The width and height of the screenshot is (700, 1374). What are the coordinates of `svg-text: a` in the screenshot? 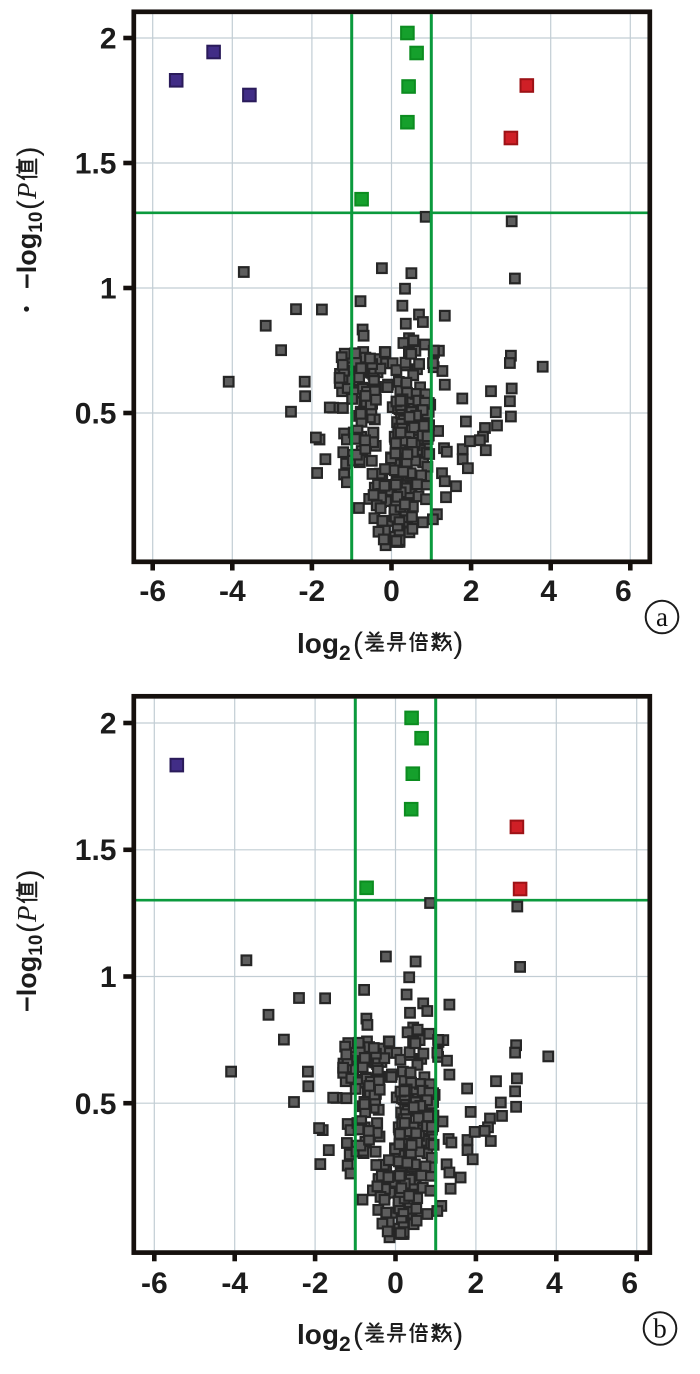 It's located at (662, 617).